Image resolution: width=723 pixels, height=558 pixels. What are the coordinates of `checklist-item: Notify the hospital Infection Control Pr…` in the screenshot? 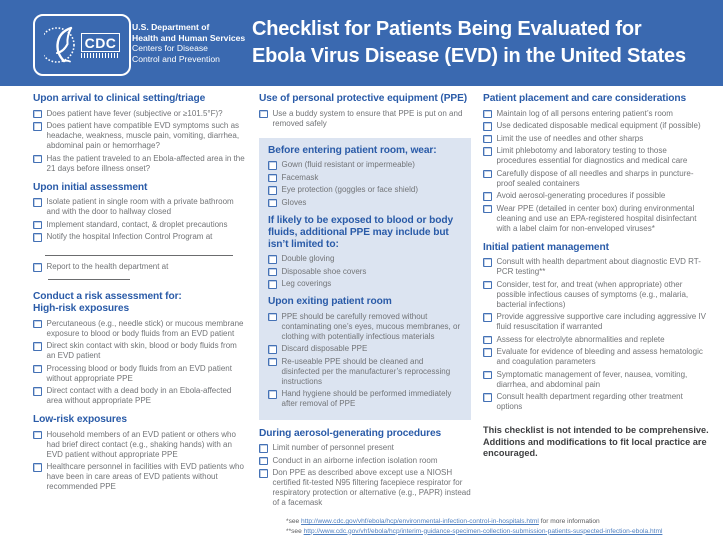 It's located at (140, 237).